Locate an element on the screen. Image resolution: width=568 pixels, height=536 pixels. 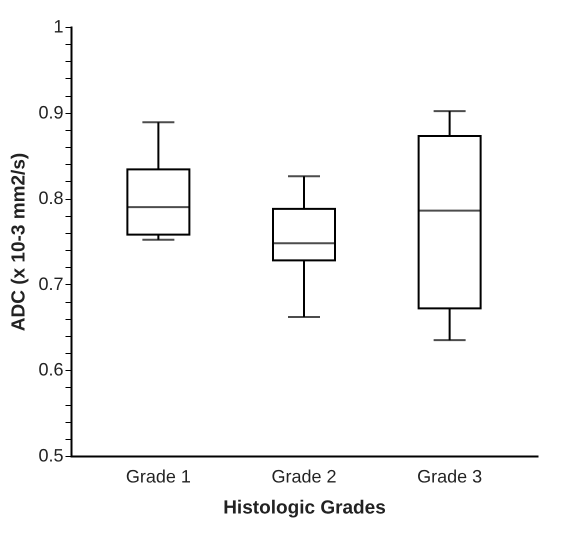
y-axis-title: ADC (x 10-3 mm2/s) is located at coordinates (19, 242).